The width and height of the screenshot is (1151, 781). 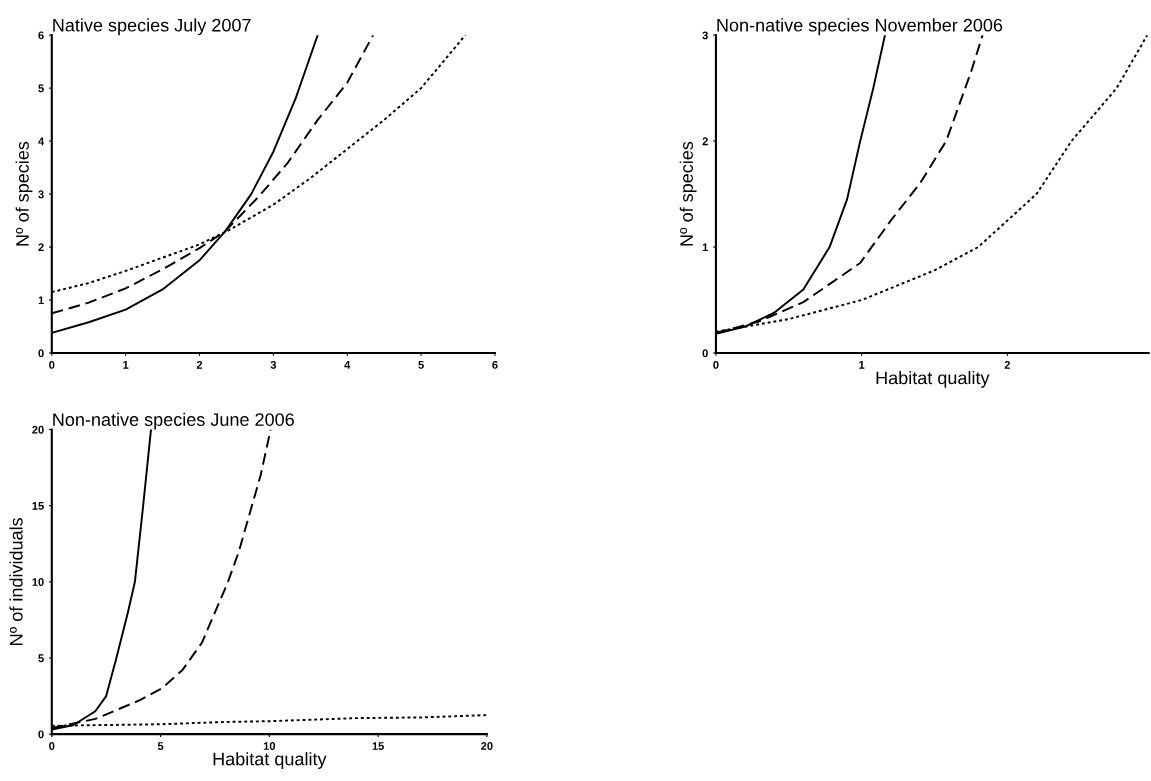 What do you see at coordinates (173, 421) in the screenshot?
I see `chart-title: Non-native species June 2006` at bounding box center [173, 421].